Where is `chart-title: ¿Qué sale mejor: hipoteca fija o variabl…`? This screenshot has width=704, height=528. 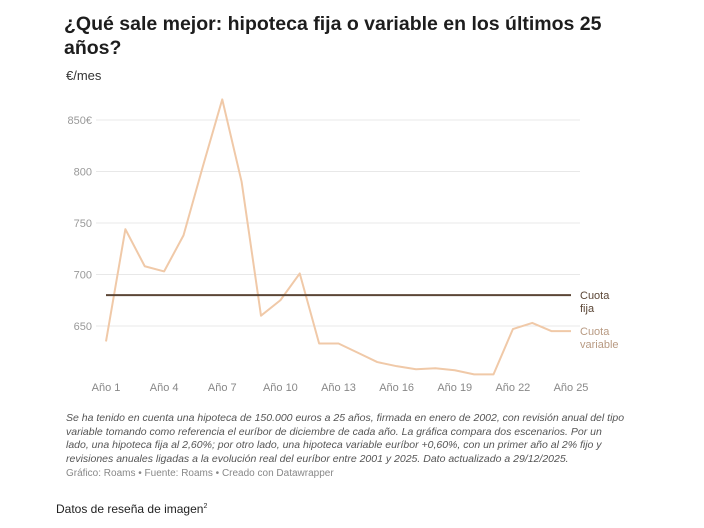
chart-title: ¿Qué sale mejor: hipoteca fija o variabl… is located at coordinates (333, 36).